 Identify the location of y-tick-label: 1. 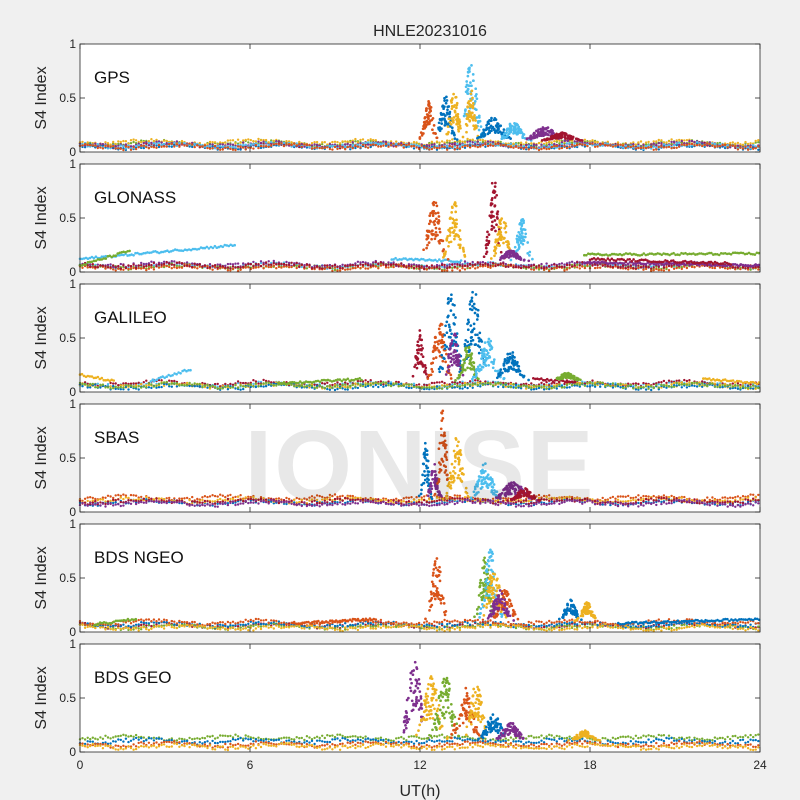
(72, 164).